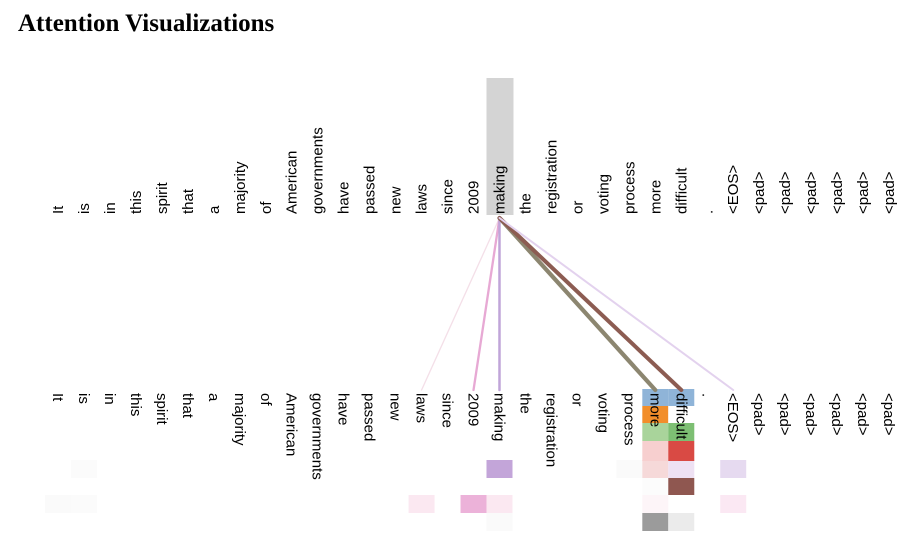 Image resolution: width=923 pixels, height=539 pixels. I want to click on top-token: laws, so click(422, 199).